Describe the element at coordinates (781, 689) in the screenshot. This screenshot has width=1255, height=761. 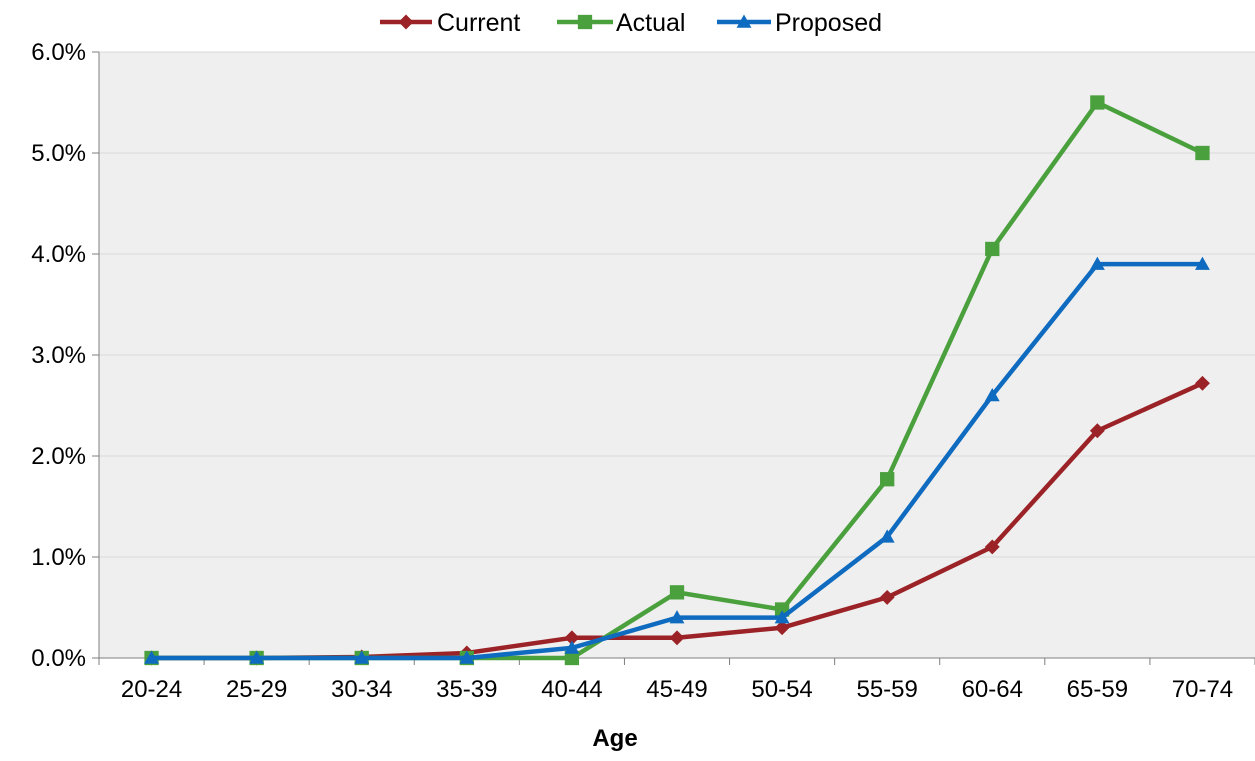
I see `x-tick-label: 50-54` at that location.